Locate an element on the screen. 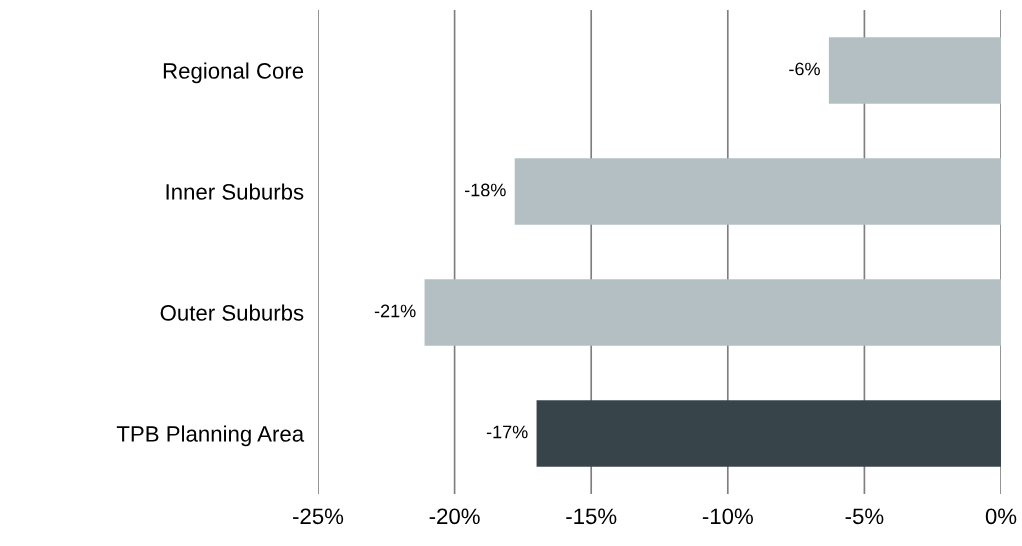  y-tick-label: Regional Core is located at coordinates (233, 73).